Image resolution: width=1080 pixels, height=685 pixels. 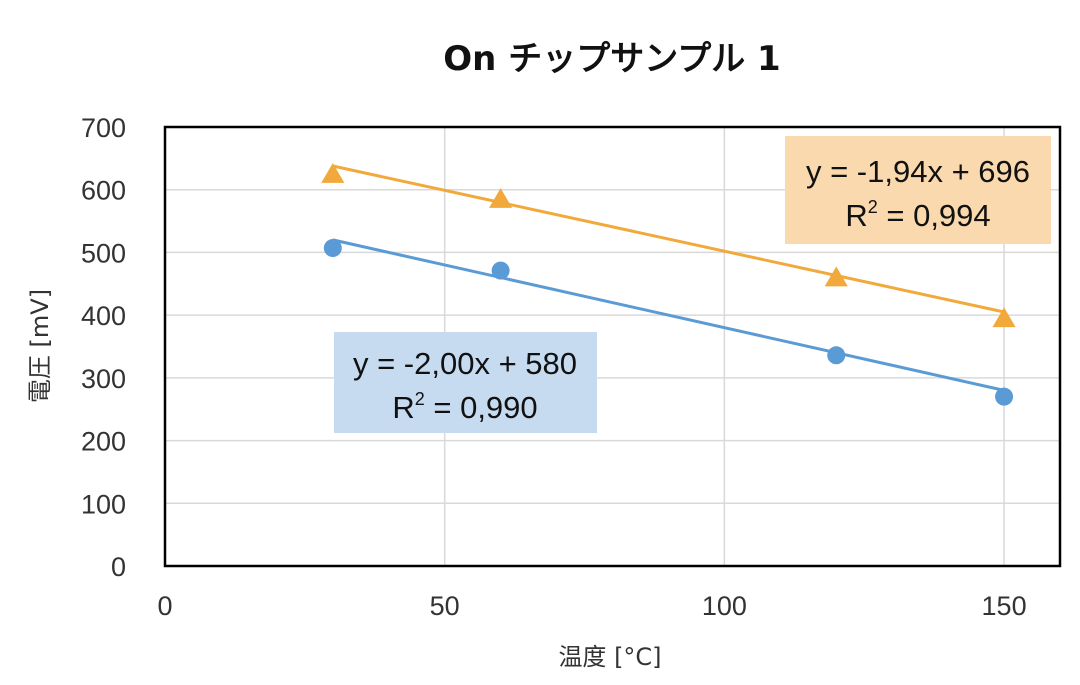 I want to click on x-tick-label: 0, so click(x=164, y=606).